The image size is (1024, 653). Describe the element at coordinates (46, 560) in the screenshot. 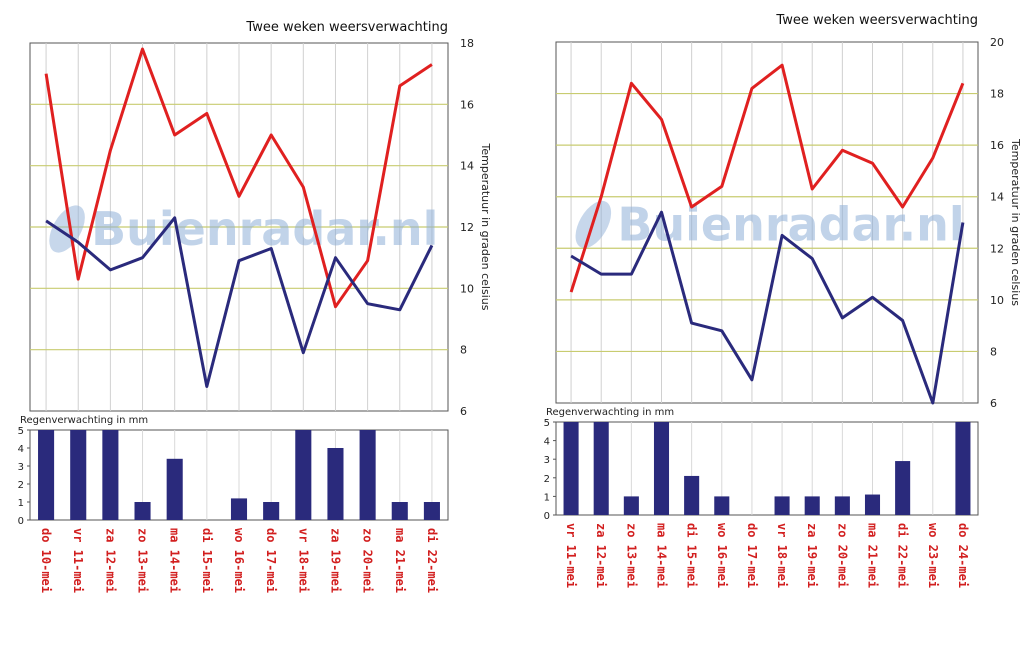

I see `day-label: do 10-mei` at that location.